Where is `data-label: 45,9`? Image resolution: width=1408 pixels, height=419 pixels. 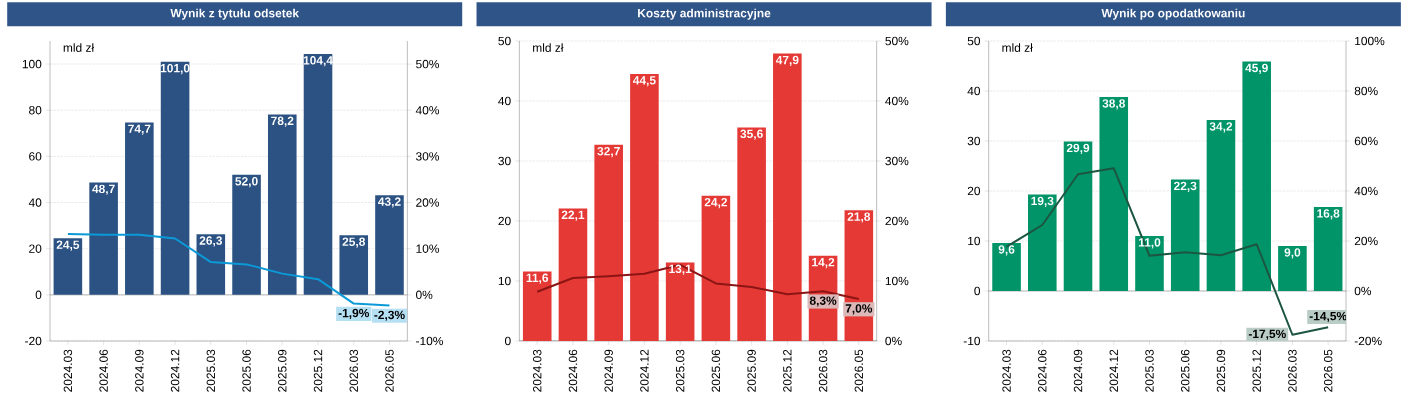 data-label: 45,9 is located at coordinates (1256, 68).